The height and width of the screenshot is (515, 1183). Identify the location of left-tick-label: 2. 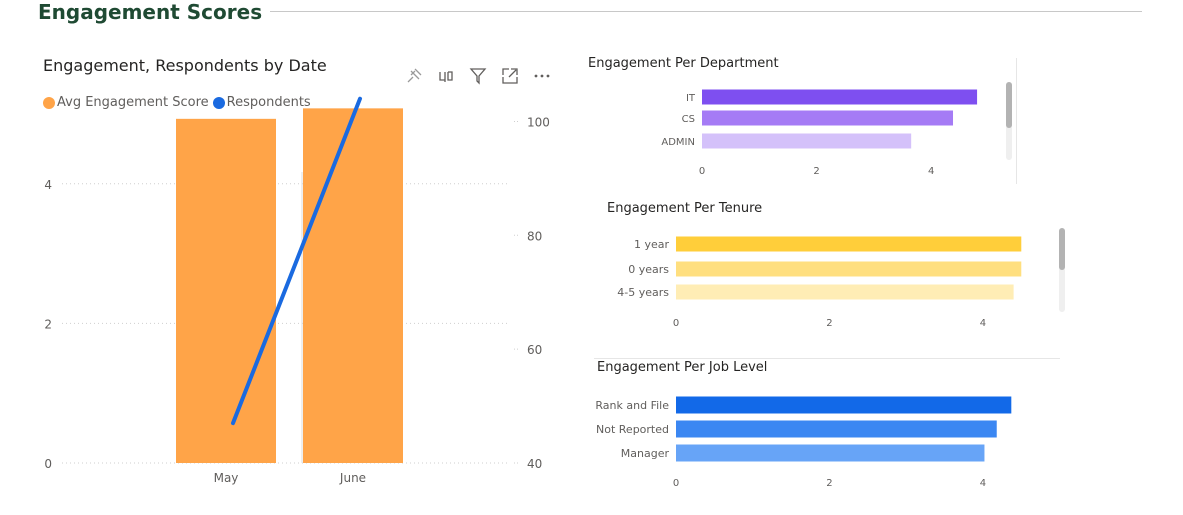
(48, 324).